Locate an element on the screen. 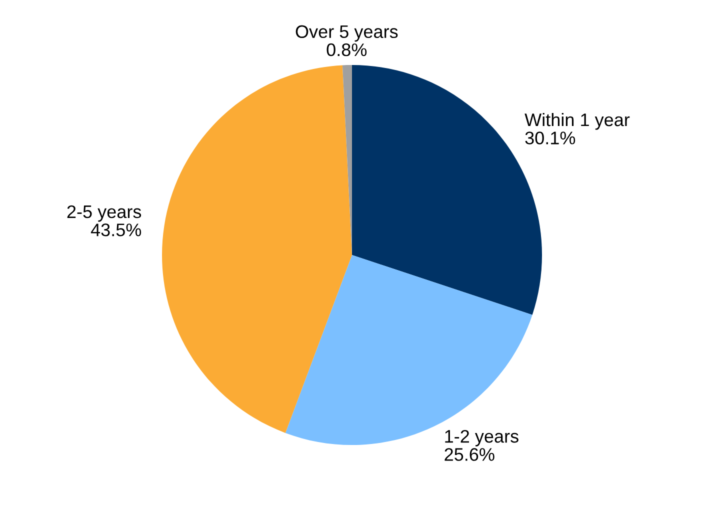 The width and height of the screenshot is (710, 506). slice-label: Over 5 years is located at coordinates (347, 33).